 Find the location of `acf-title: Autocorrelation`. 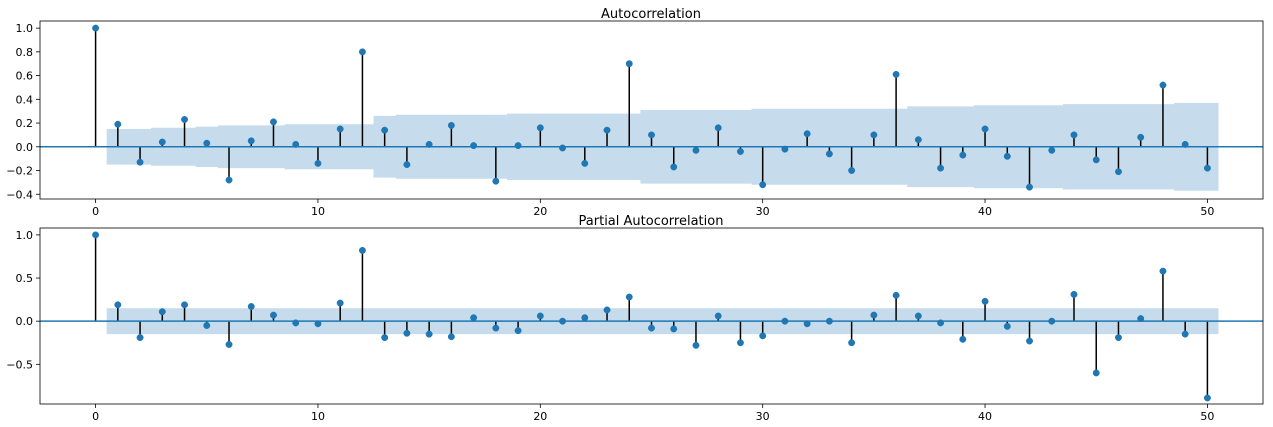

acf-title: Autocorrelation is located at coordinates (651, 14).